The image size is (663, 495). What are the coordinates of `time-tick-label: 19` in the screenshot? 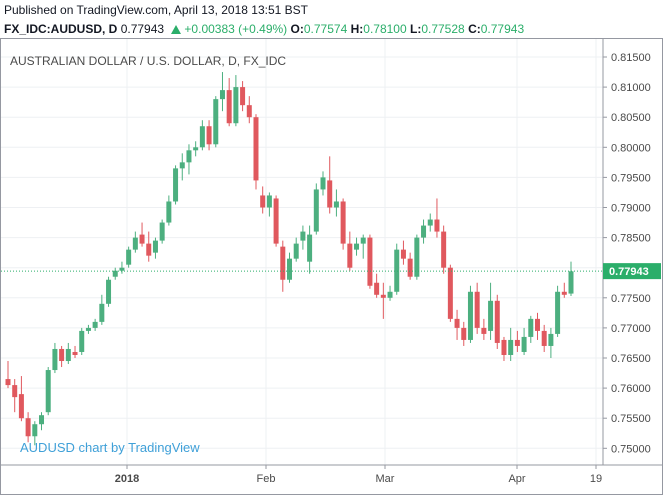 It's located at (596, 479).